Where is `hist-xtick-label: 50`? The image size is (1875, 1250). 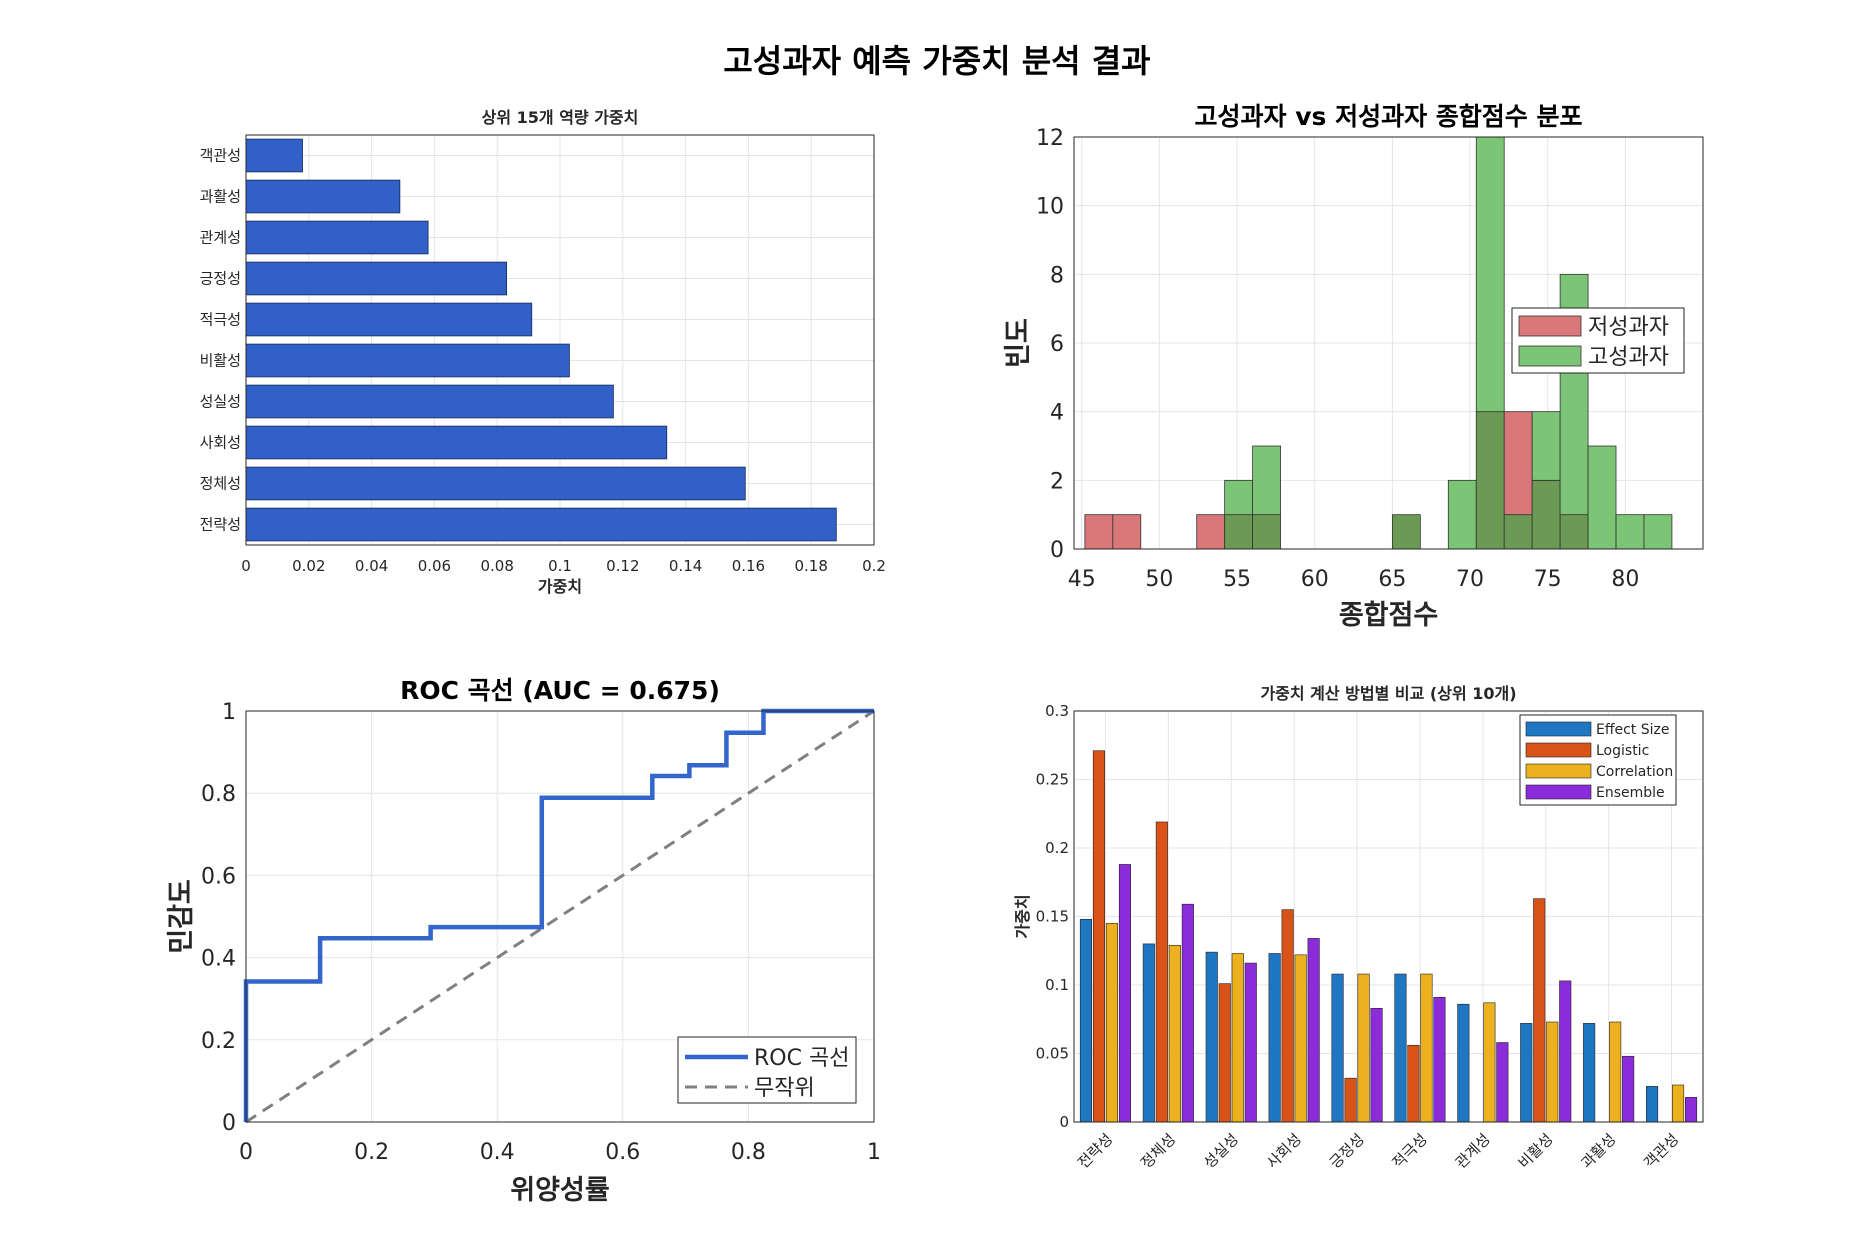
hist-xtick-label: 50 is located at coordinates (1159, 579).